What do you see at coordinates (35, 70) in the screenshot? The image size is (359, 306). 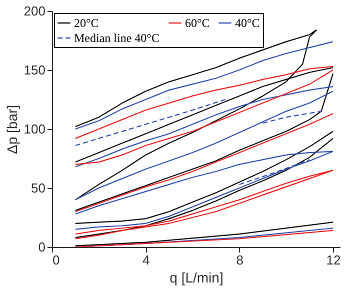 I see `y-tick-label: 150` at bounding box center [35, 70].